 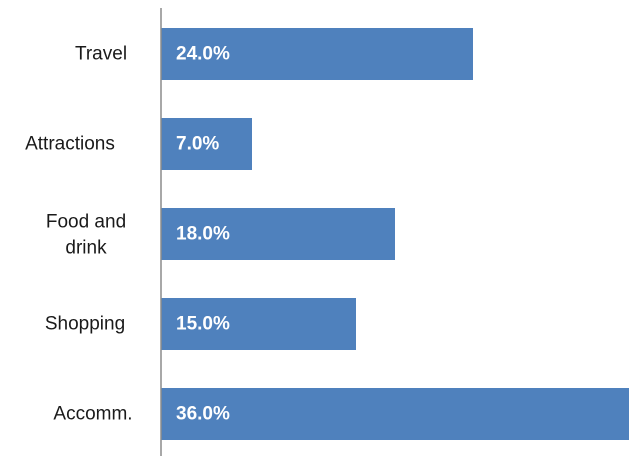 What do you see at coordinates (317, 54) in the screenshot?
I see `bar-travel` at bounding box center [317, 54].